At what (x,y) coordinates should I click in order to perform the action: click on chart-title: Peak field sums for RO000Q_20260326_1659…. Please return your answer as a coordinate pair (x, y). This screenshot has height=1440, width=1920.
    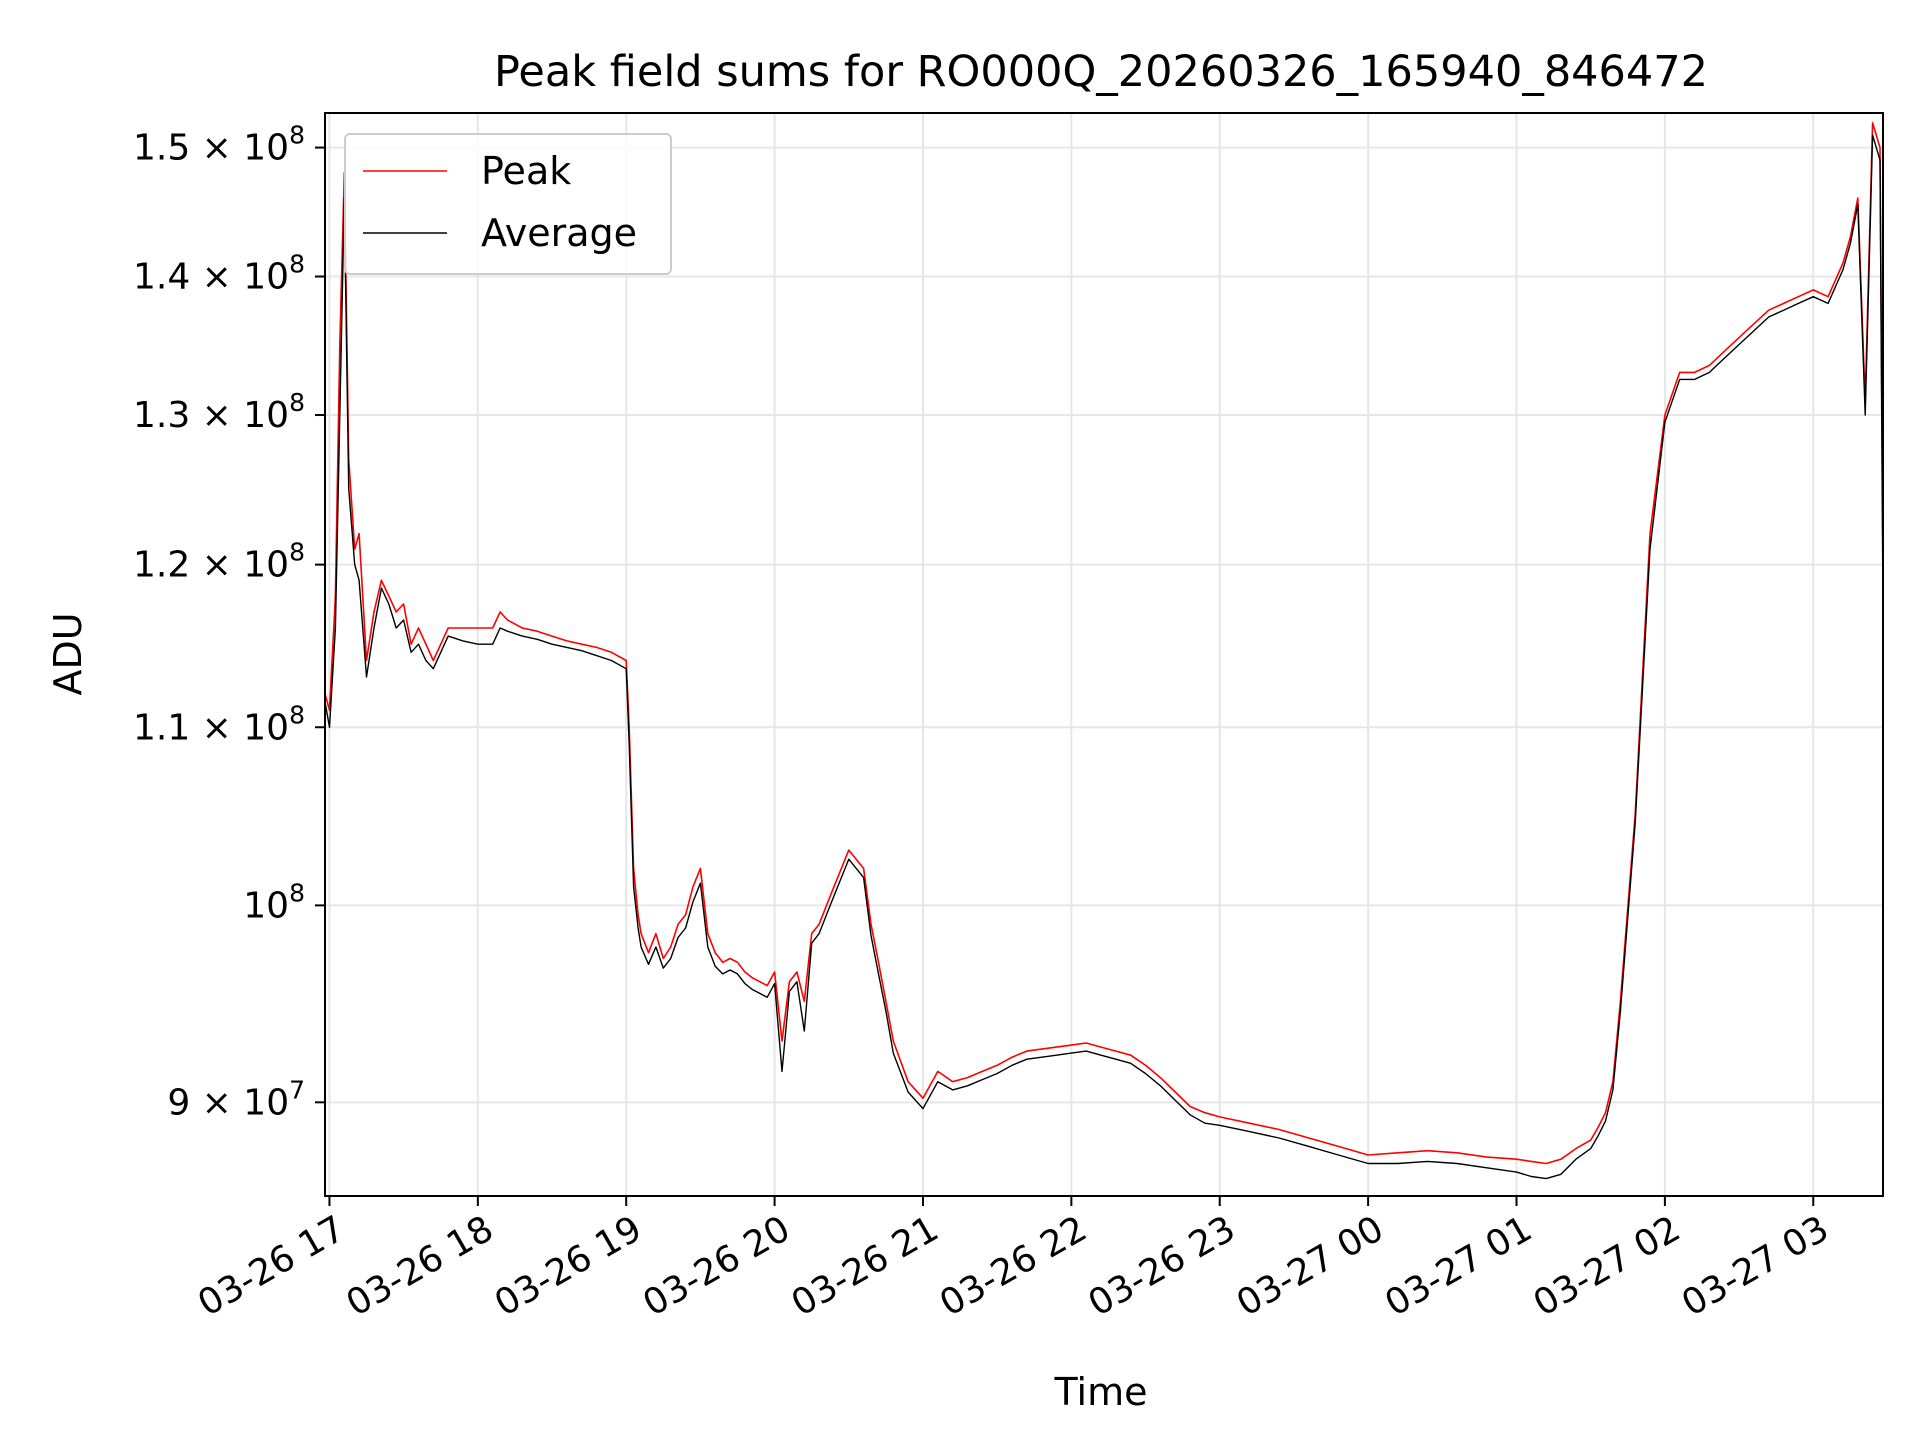
    Looking at the image, I should click on (1101, 72).